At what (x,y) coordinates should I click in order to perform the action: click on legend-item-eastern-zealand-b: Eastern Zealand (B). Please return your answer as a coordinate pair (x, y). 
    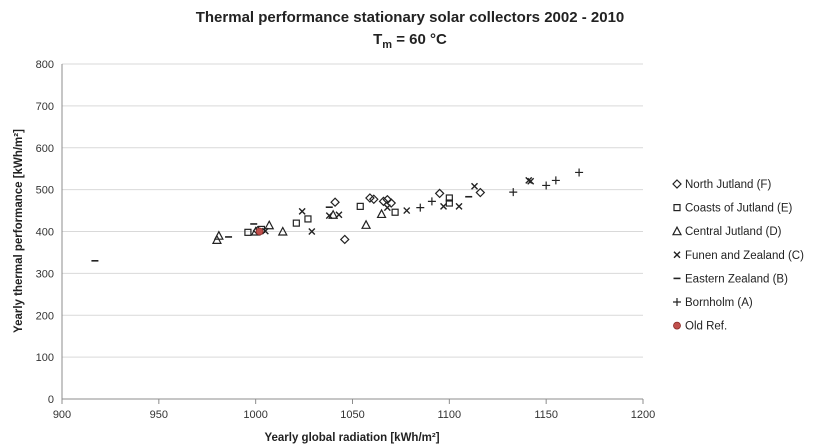
    Looking at the image, I should click on (730, 279).